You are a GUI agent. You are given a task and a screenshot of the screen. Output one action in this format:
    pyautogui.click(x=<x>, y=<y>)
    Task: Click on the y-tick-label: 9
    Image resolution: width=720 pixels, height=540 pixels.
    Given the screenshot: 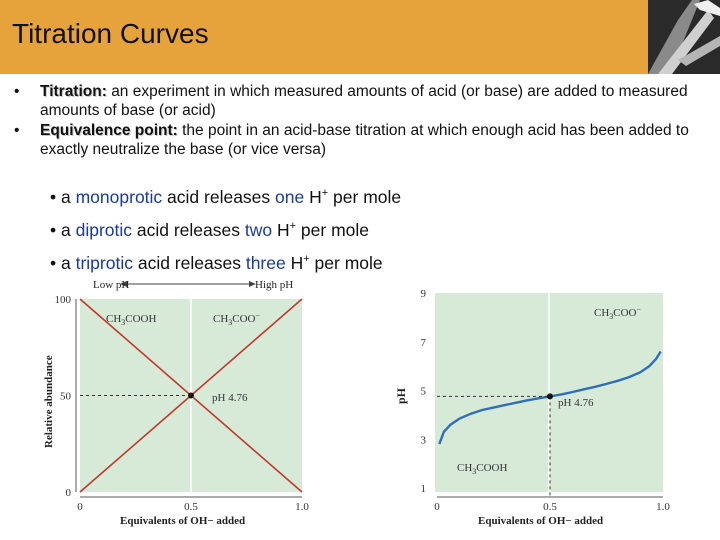 What is the action you would take?
    pyautogui.click(x=424, y=294)
    